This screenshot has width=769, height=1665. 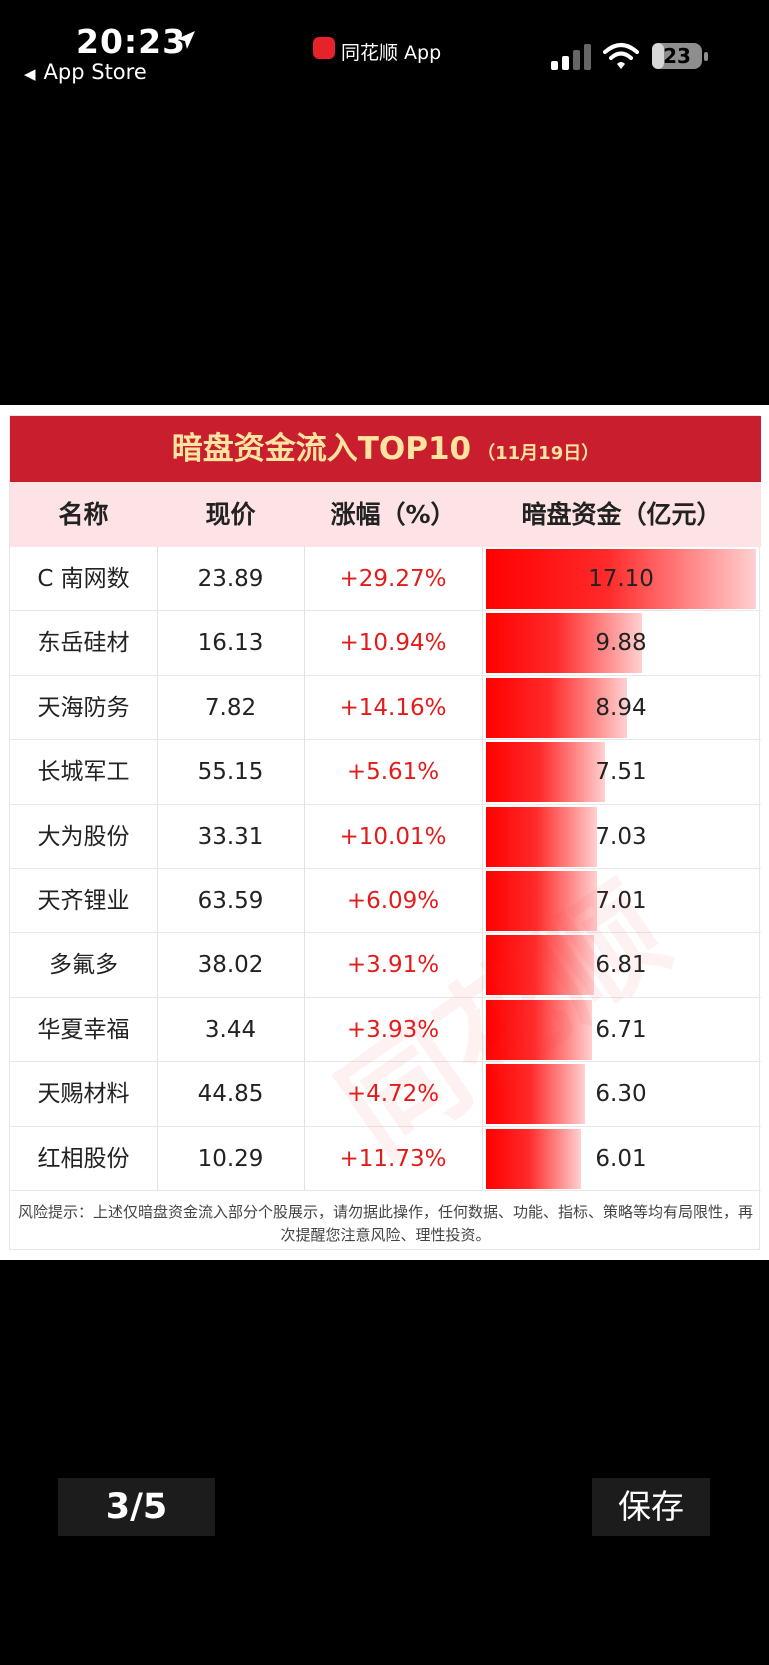 I want to click on table-row: C 南网数 23.89 +29.27% 17.10, so click(x=385, y=579).